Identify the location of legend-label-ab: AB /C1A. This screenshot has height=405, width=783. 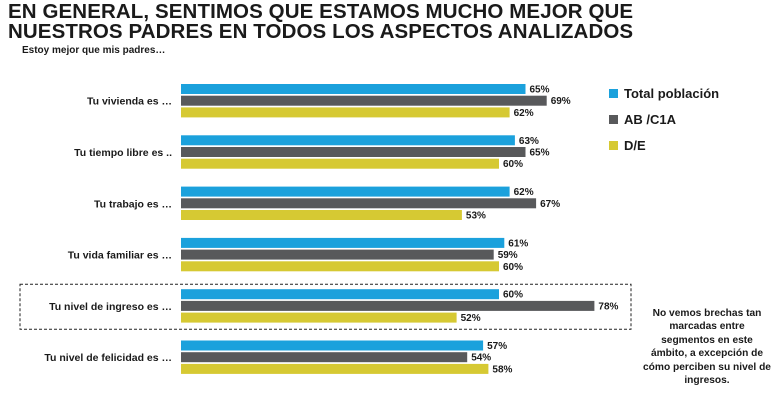
(650, 119).